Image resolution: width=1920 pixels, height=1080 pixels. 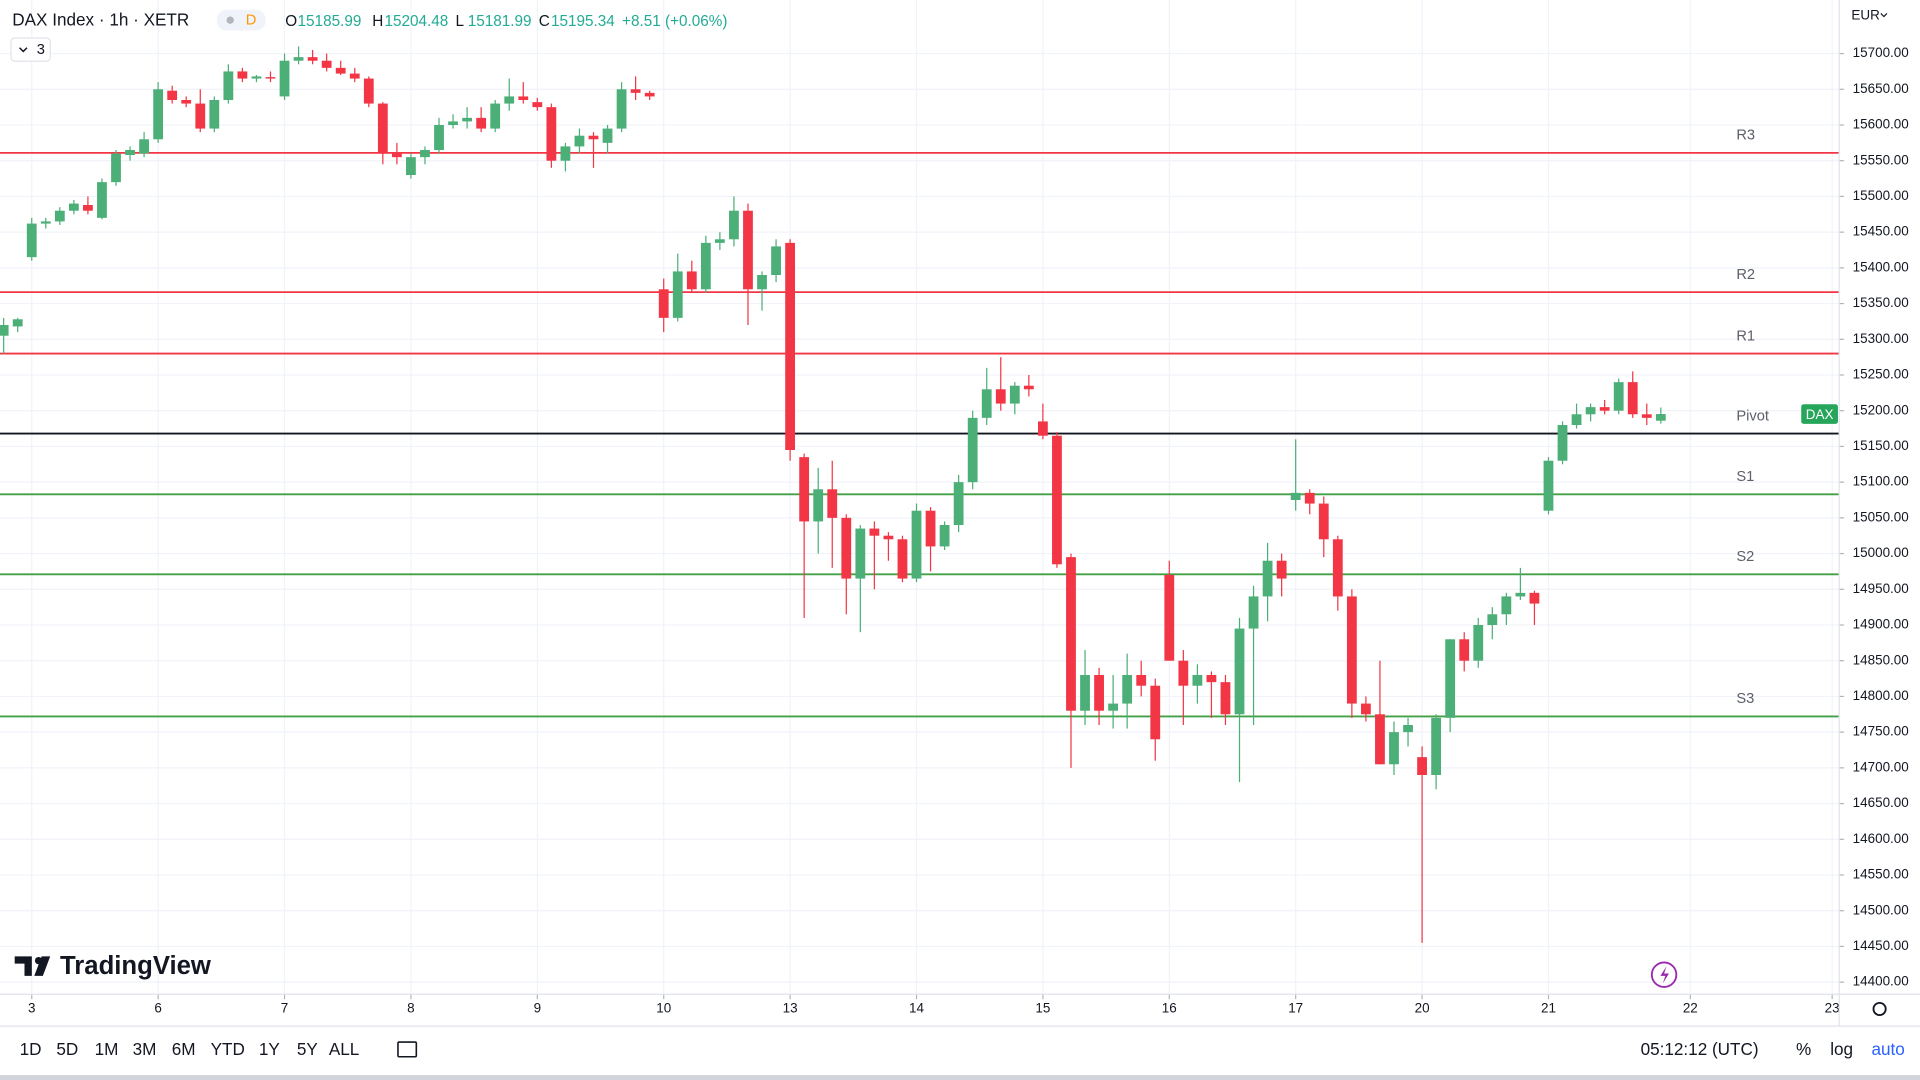 What do you see at coordinates (330, 21) in the screenshot?
I see `ohlc-value: 15185.99` at bounding box center [330, 21].